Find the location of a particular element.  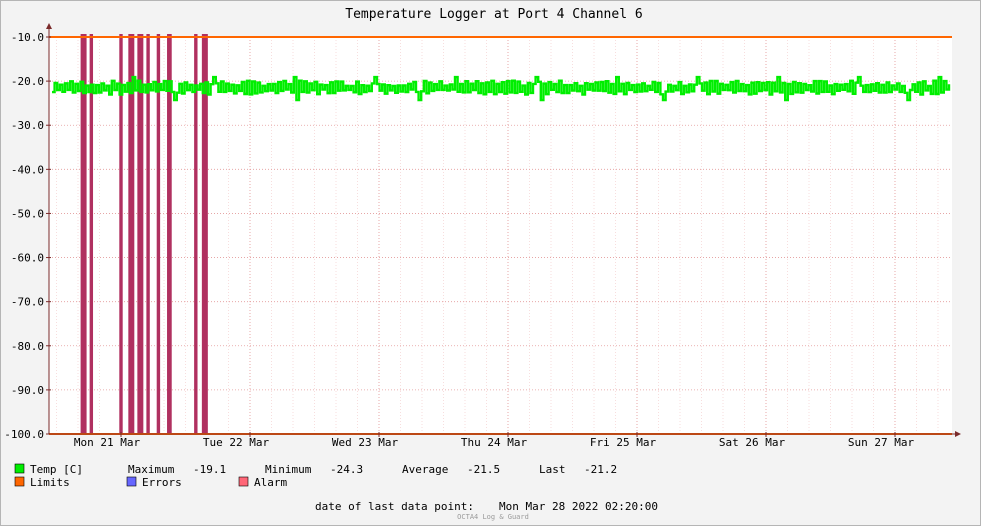

temp-series is located at coordinates (501, 88).